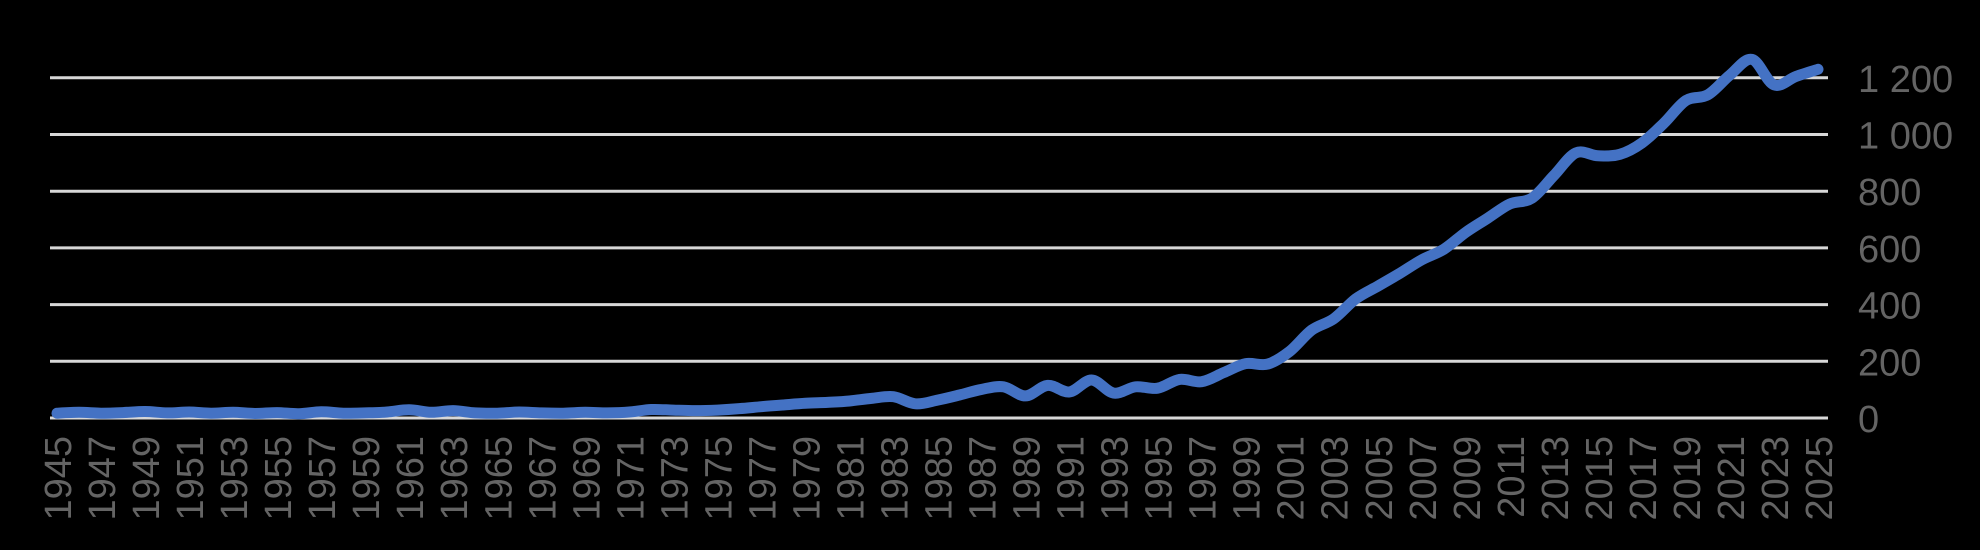  What do you see at coordinates (1889, 307) in the screenshot?
I see `y-axis-tick-label: 400` at bounding box center [1889, 307].